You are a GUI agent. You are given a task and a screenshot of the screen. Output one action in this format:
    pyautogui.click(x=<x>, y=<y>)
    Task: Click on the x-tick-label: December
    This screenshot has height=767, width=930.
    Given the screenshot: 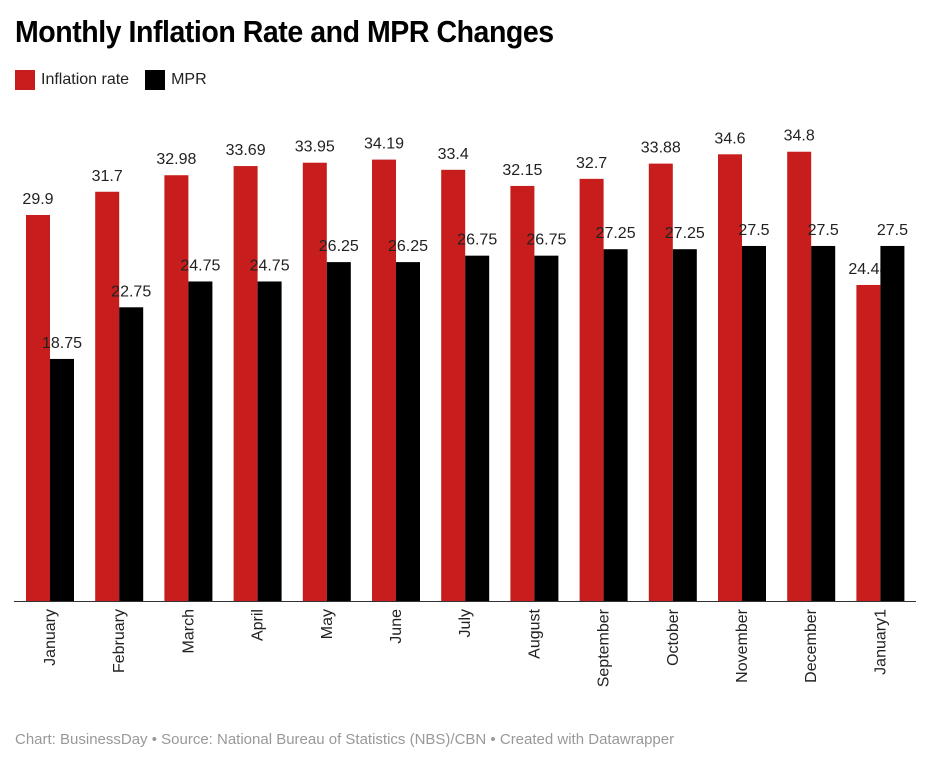 What is the action you would take?
    pyautogui.click(x=811, y=645)
    